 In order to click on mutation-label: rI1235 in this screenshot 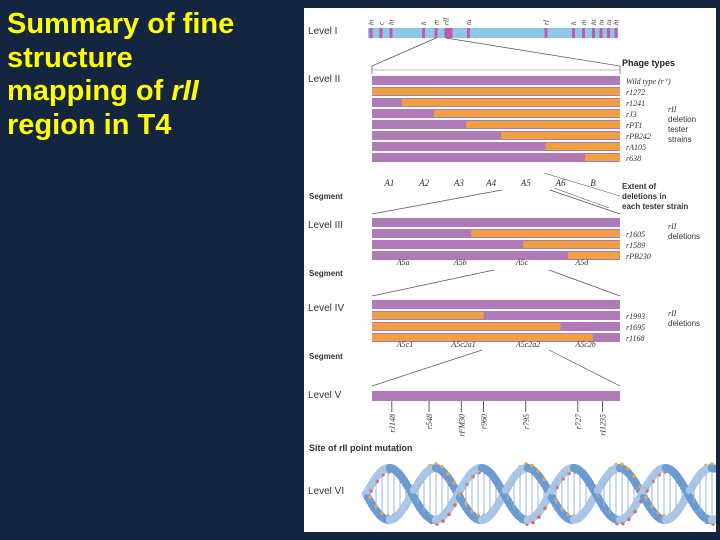, I will do `click(603, 425)`.